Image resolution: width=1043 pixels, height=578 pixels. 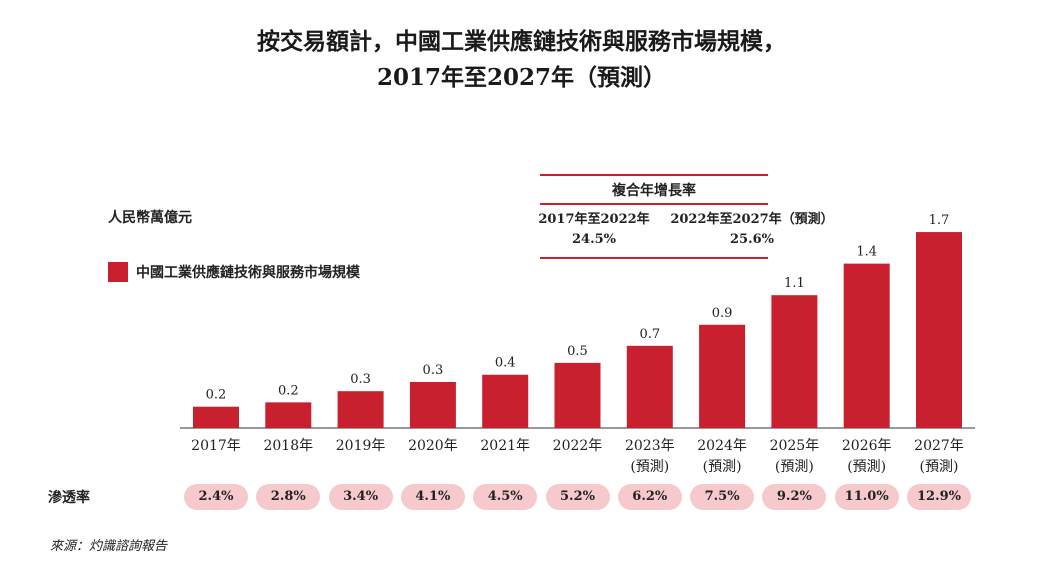 I want to click on x-tick-label: 2025年, so click(x=795, y=446).